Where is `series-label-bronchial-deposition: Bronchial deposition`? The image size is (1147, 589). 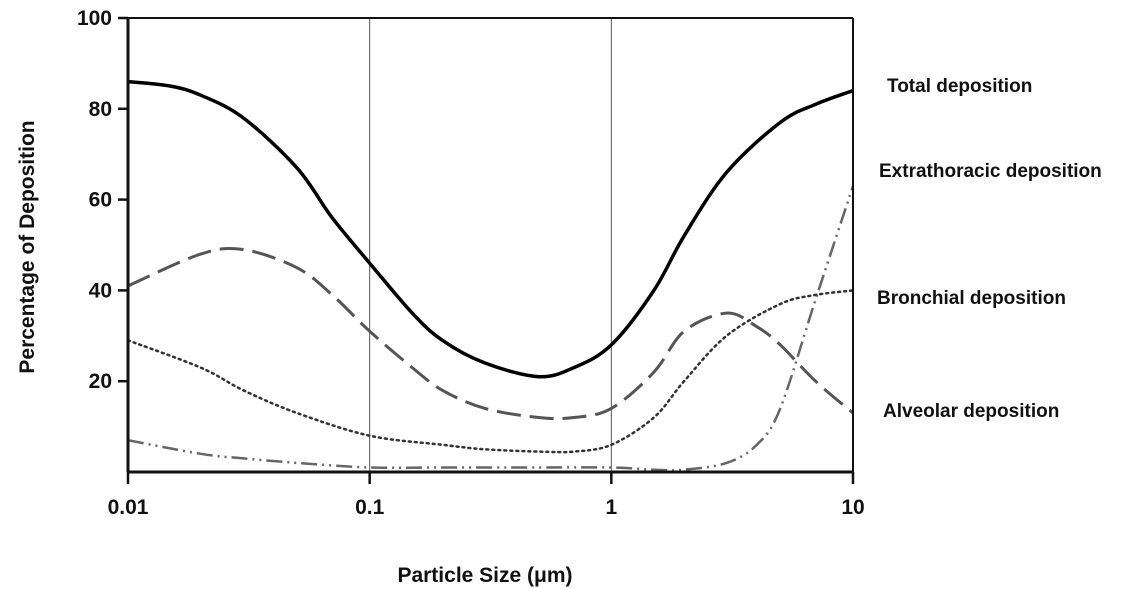
series-label-bronchial-deposition: Bronchial deposition is located at coordinates (971, 298).